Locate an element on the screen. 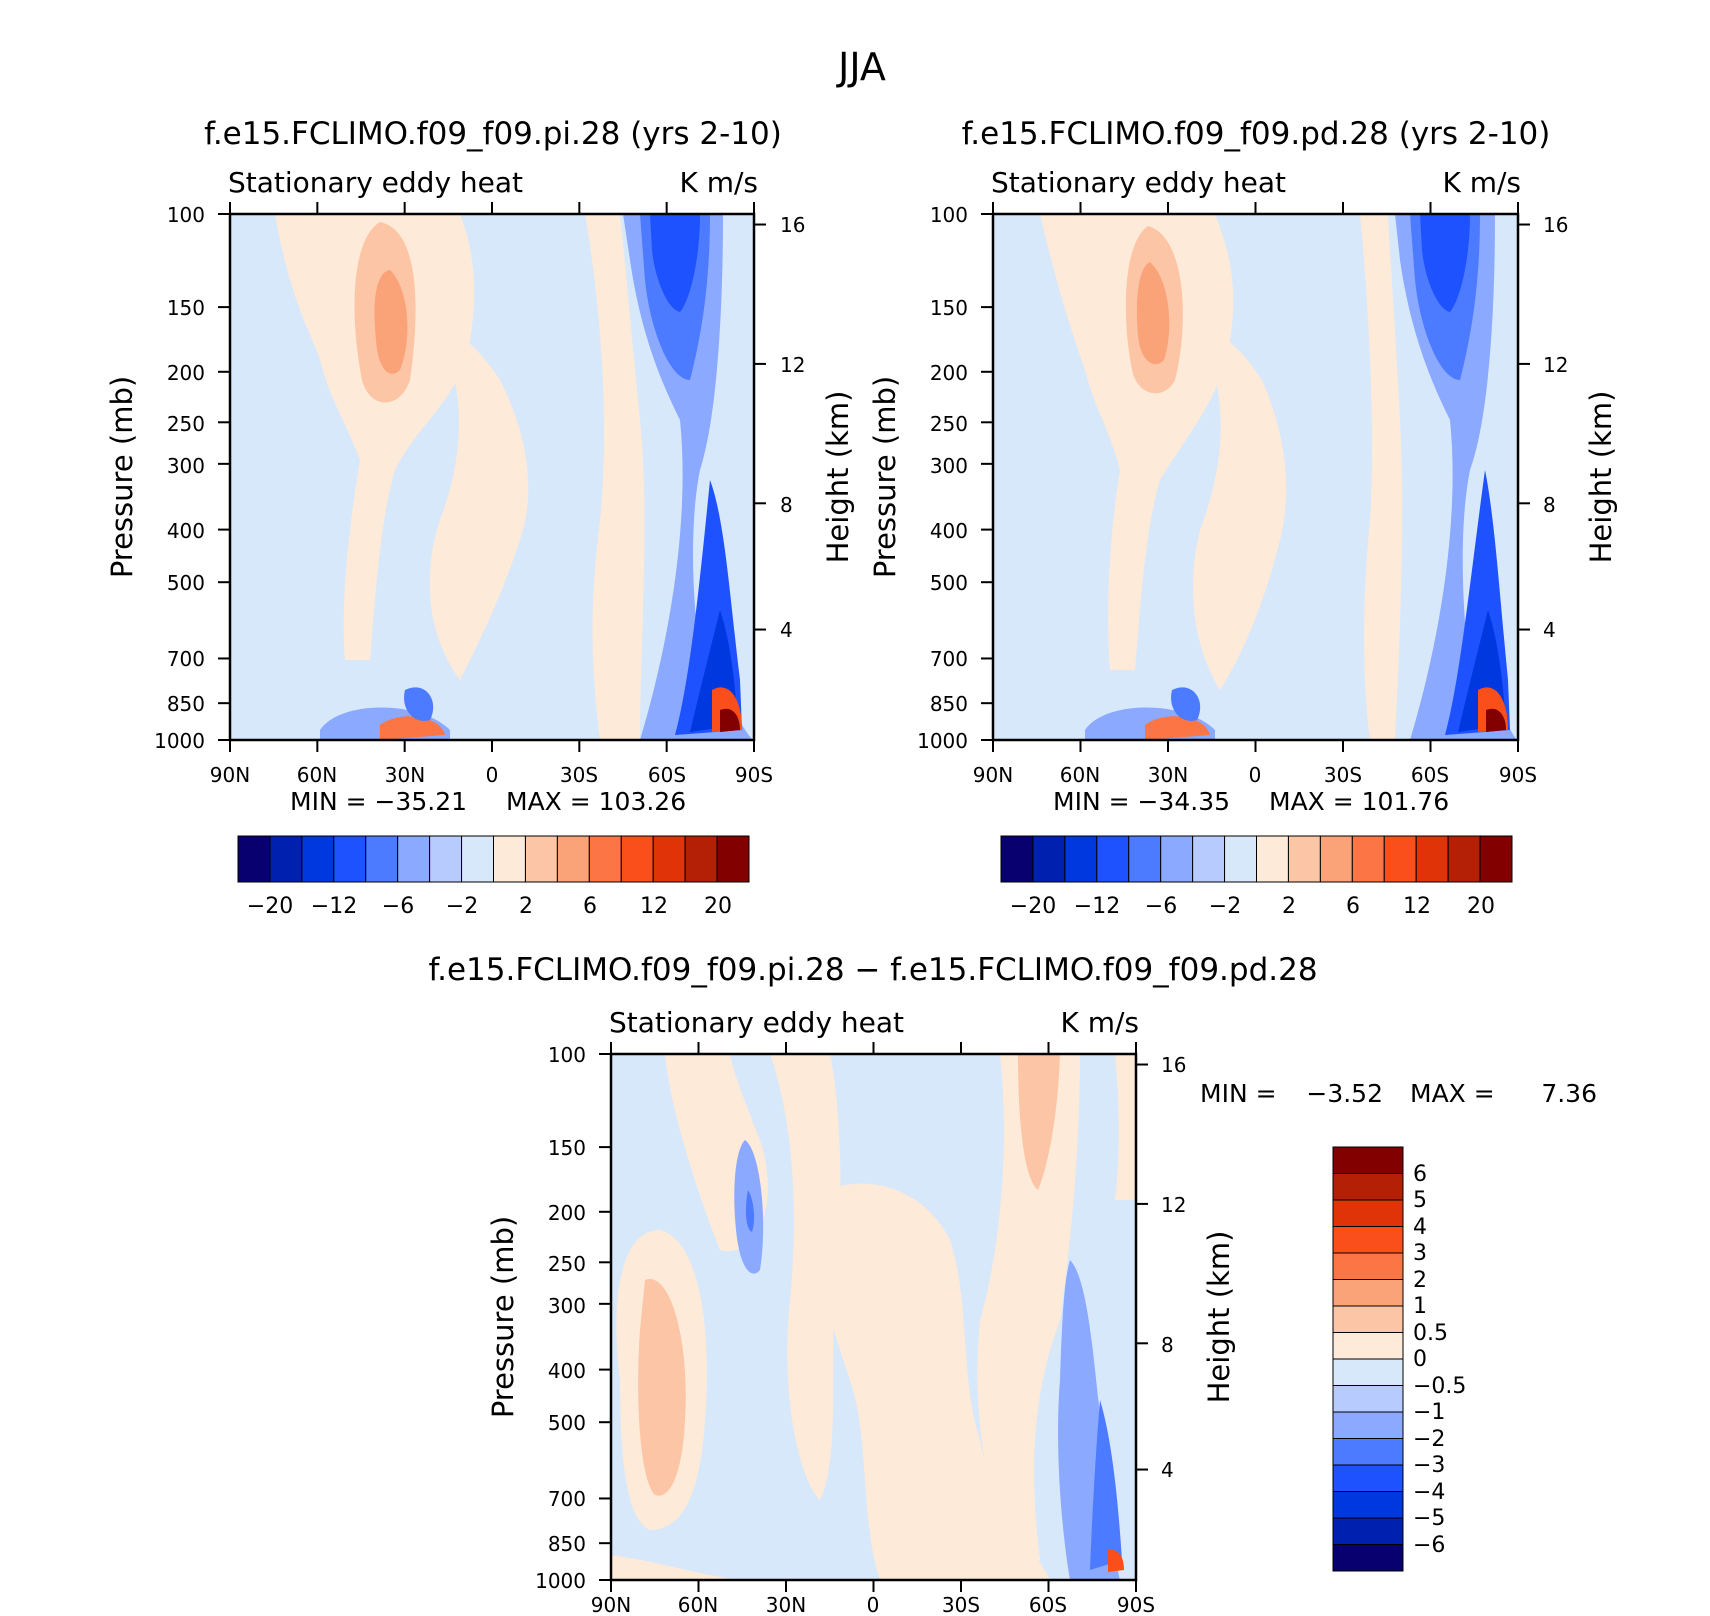 The image size is (1710, 1616). ytick: 250 is located at coordinates (567, 1264).